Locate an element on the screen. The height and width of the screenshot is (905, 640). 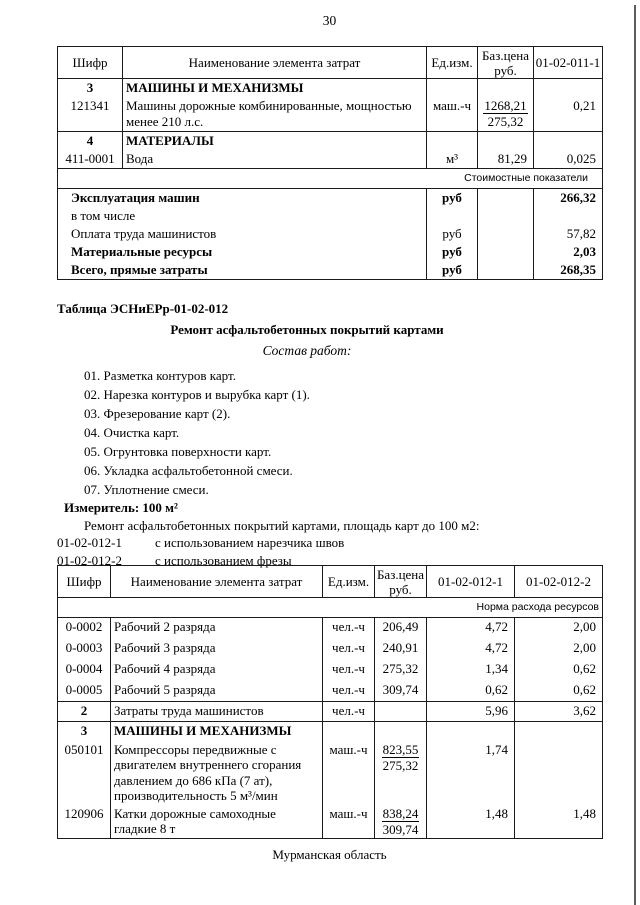
price-fraction: 1268,21 275,32 is located at coordinates (505, 113).